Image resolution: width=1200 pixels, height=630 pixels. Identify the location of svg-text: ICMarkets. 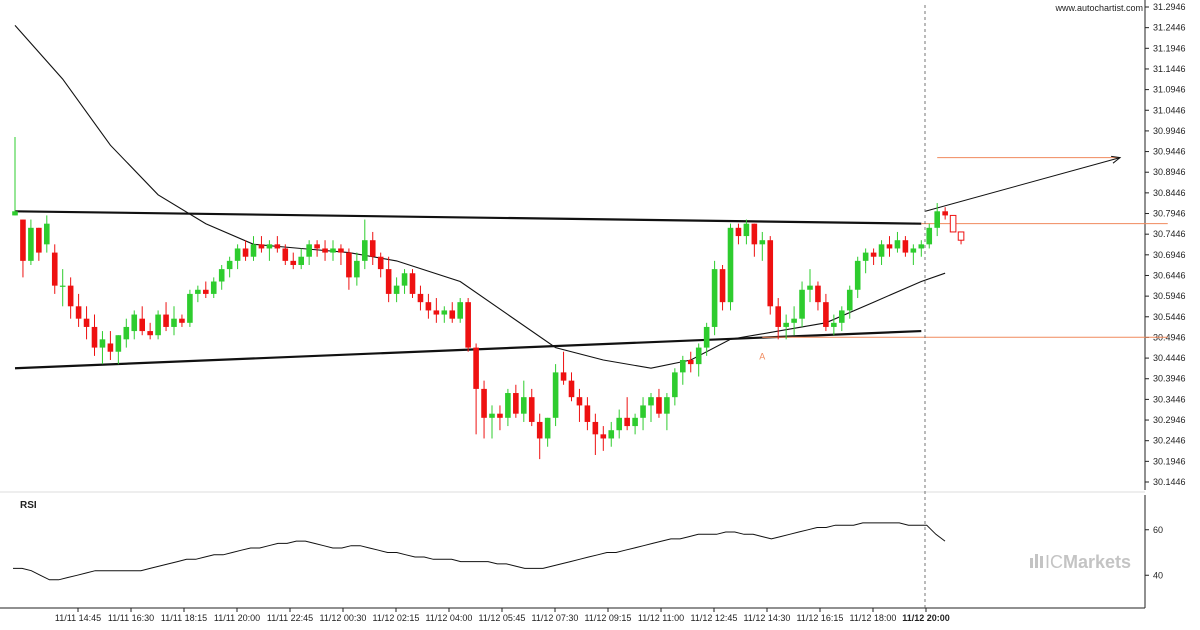
(1088, 562).